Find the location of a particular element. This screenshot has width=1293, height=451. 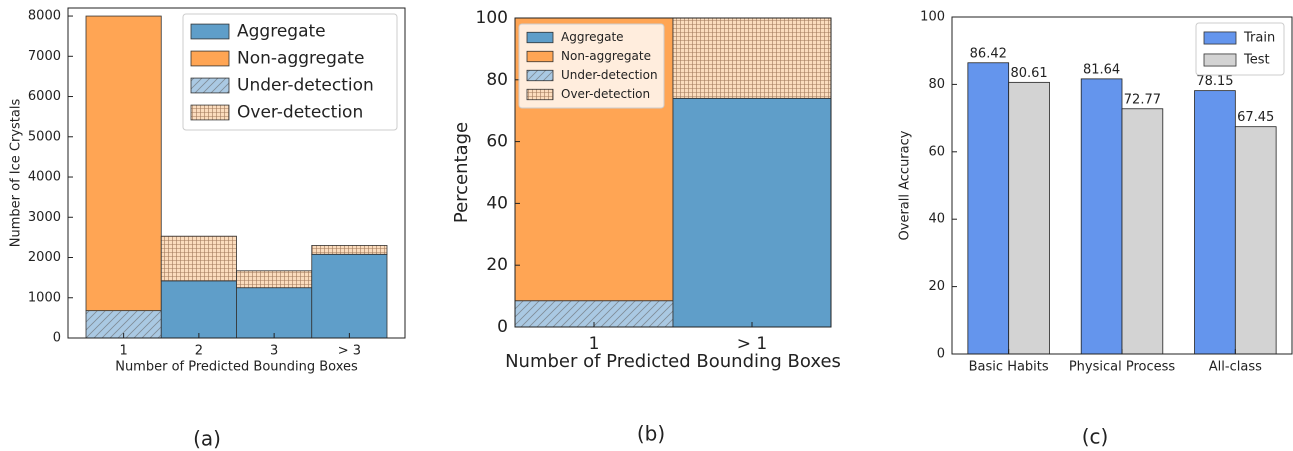

data-label: 72.77 is located at coordinates (1142, 99).